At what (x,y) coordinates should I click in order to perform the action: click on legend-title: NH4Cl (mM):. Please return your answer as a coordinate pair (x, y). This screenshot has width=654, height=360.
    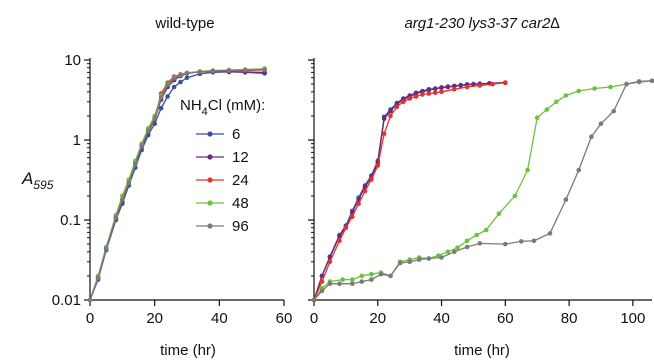
    Looking at the image, I should click on (222, 107).